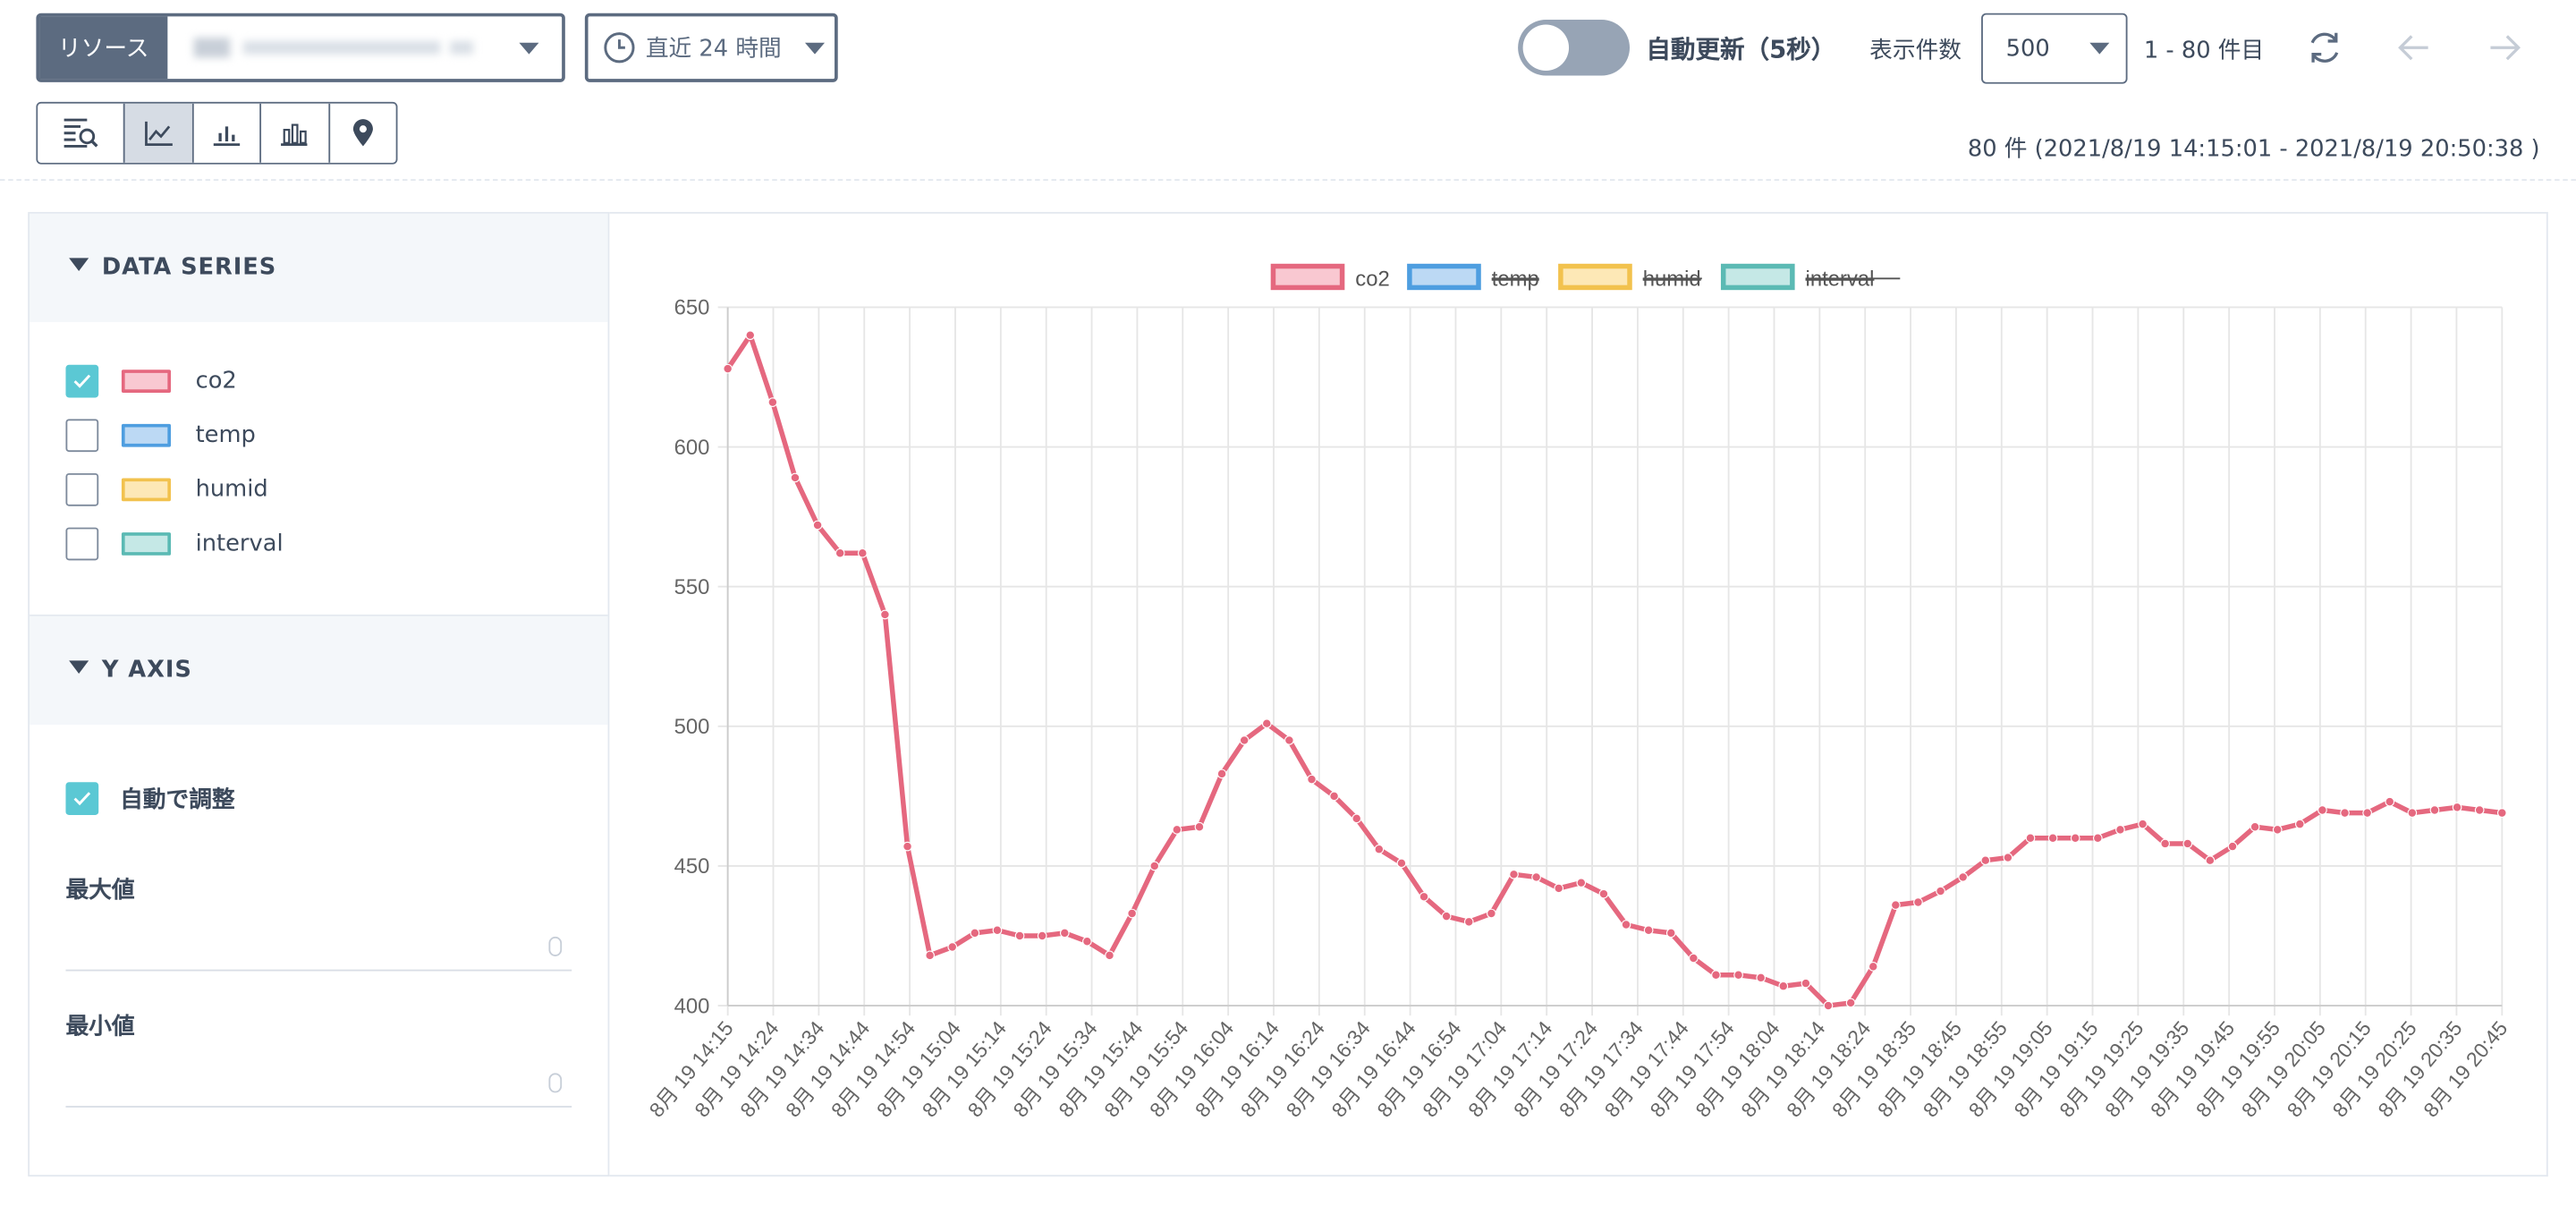 The width and height of the screenshot is (2576, 1223). Describe the element at coordinates (318, 1084) in the screenshot. I see `min-value-input` at that location.